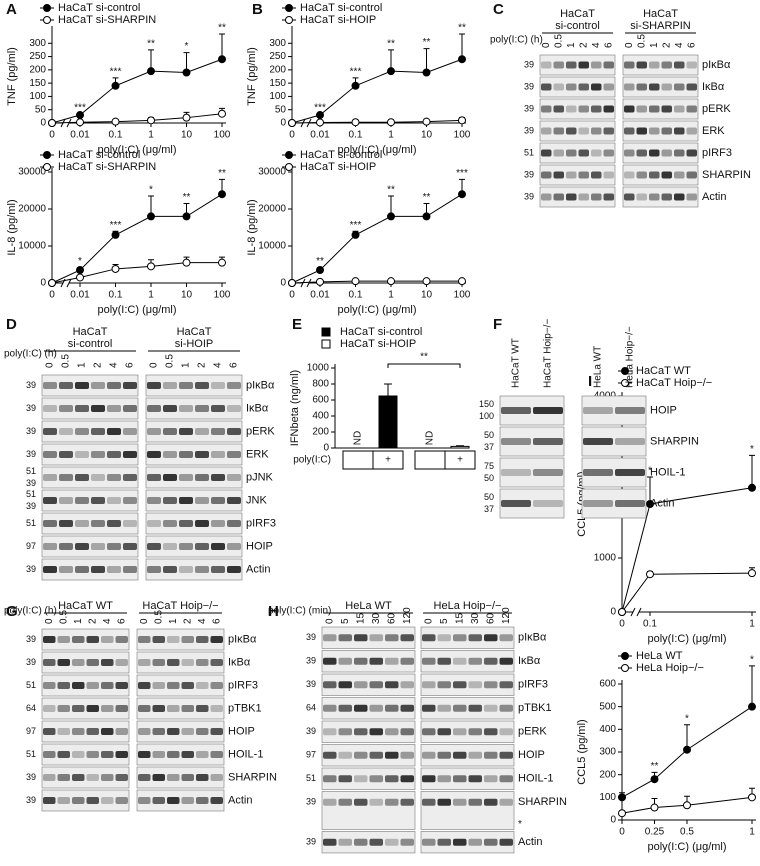  I want to click on protein-label: pERK, so click(716, 109).